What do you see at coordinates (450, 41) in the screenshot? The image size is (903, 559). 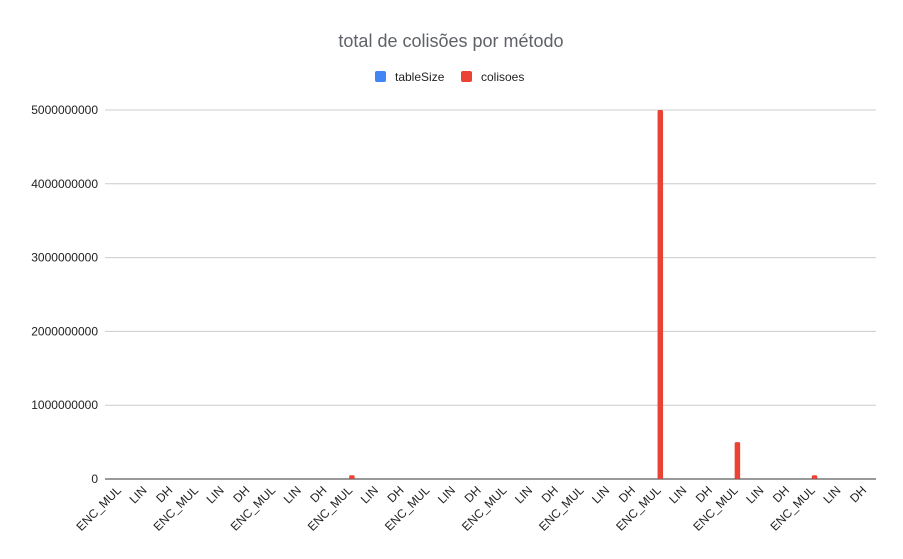 I see `chart-title: total de colisões por método` at bounding box center [450, 41].